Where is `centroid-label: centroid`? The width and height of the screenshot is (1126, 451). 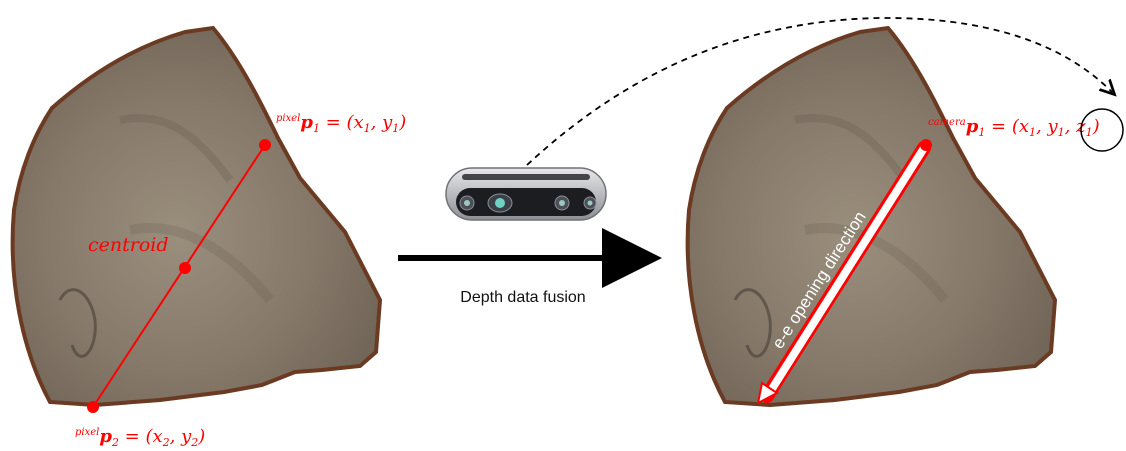
centroid-label: centroid is located at coordinates (128, 245).